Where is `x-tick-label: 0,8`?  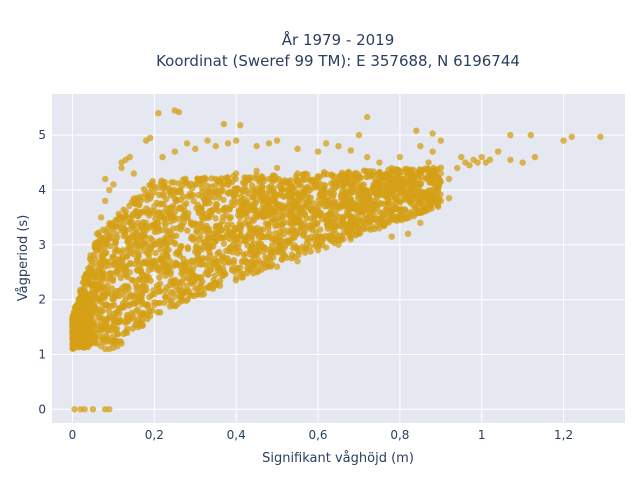
x-tick-label: 0,8 is located at coordinates (399, 435).